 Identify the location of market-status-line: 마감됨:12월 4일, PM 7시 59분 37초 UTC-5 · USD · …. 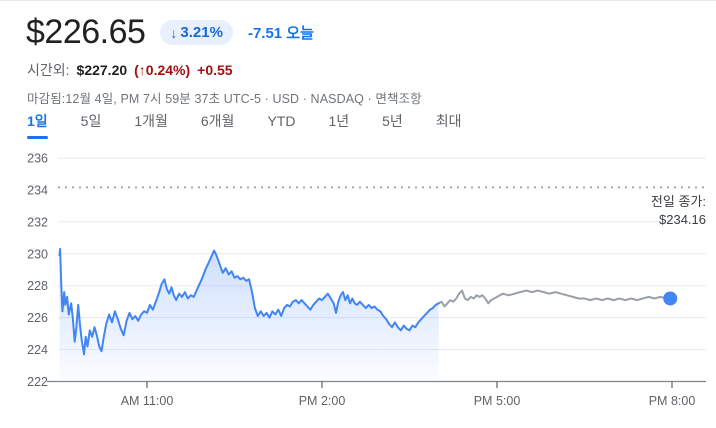
(224, 97).